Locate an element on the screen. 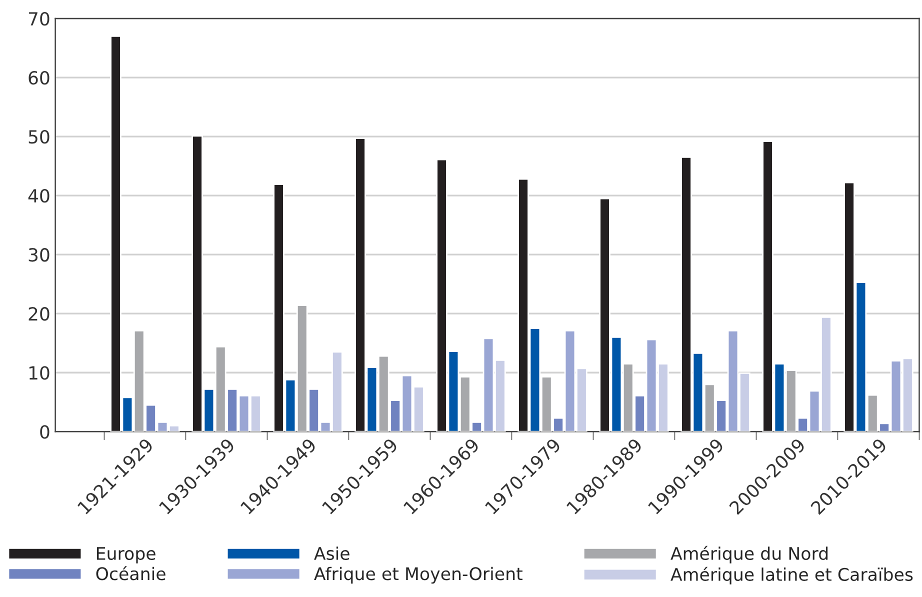  y-tick-label: 40 is located at coordinates (39, 196).